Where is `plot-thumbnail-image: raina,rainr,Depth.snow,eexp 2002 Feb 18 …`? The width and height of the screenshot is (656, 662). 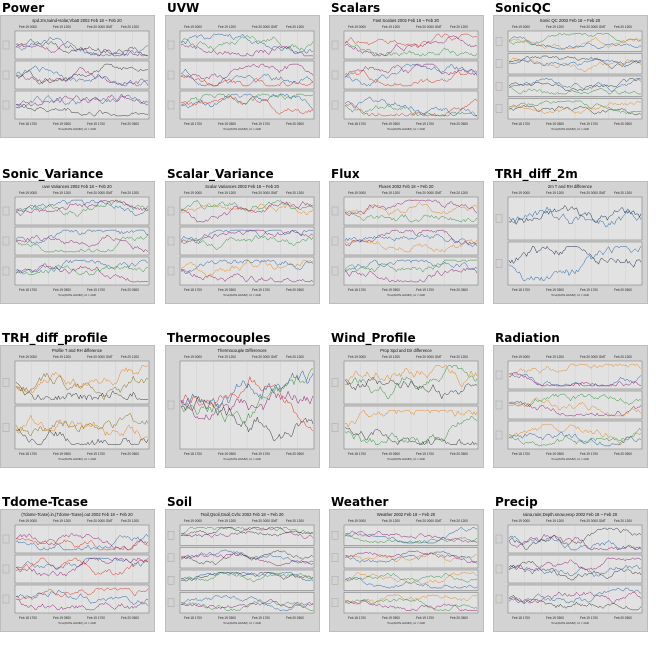
plot-thumbnail-image: raina,rainr,Depth.snow,eexp 2002 Feb 18 … is located at coordinates (570, 570).